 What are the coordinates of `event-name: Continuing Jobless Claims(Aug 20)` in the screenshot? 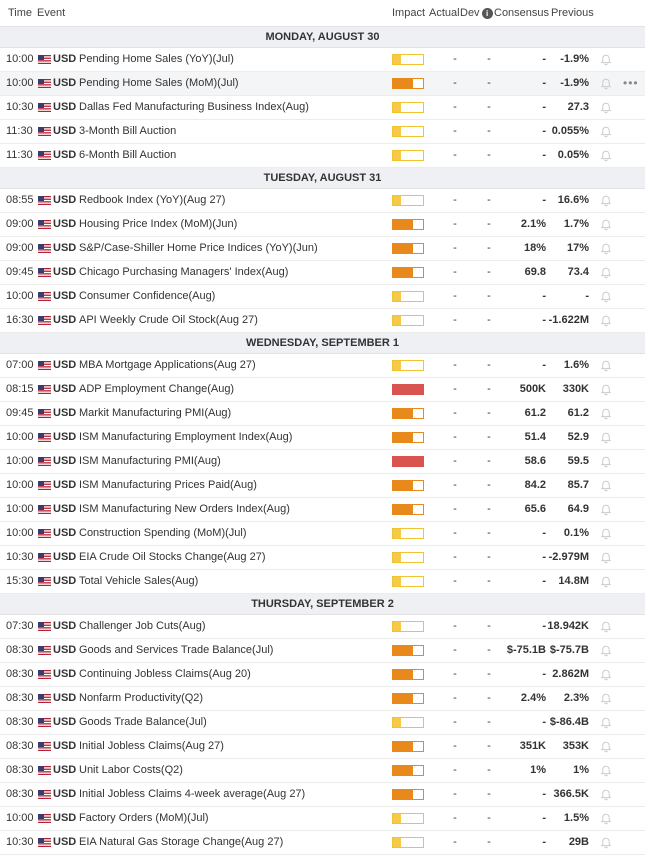 It's located at (165, 674).